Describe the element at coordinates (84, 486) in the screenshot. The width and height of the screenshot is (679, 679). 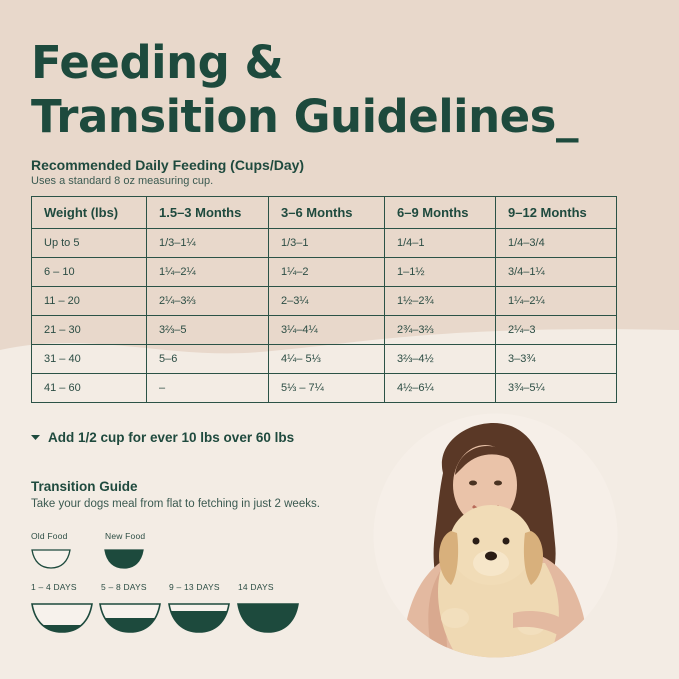
I see `transition-title: Transition Guide` at that location.